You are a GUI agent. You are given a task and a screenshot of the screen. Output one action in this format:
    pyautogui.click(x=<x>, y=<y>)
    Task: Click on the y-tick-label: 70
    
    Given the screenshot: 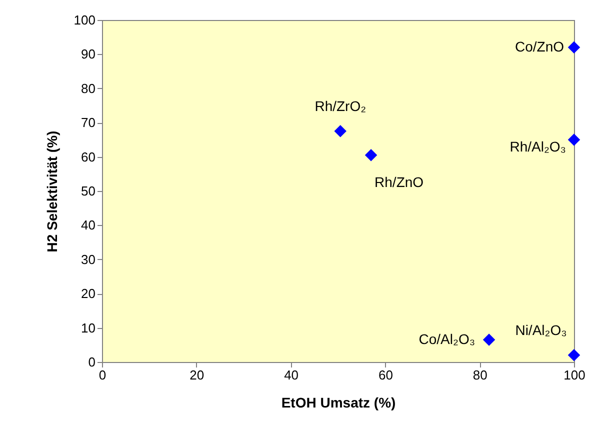 What is the action you would take?
    pyautogui.click(x=88, y=122)
    